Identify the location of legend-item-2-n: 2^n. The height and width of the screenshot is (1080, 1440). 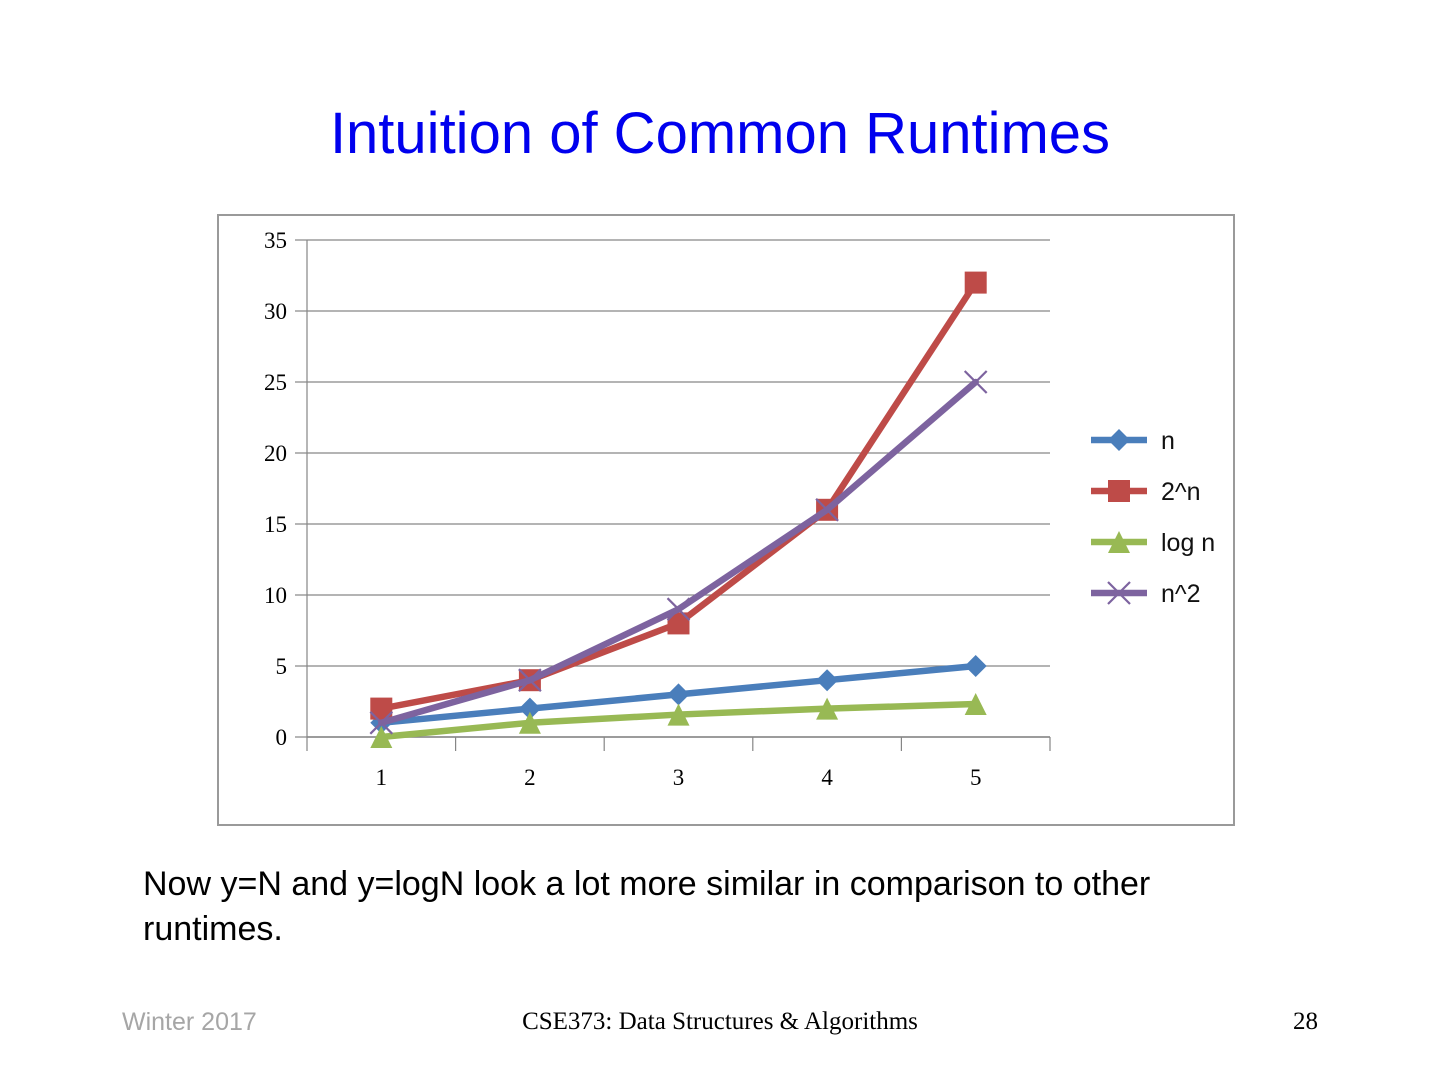
(1146, 492).